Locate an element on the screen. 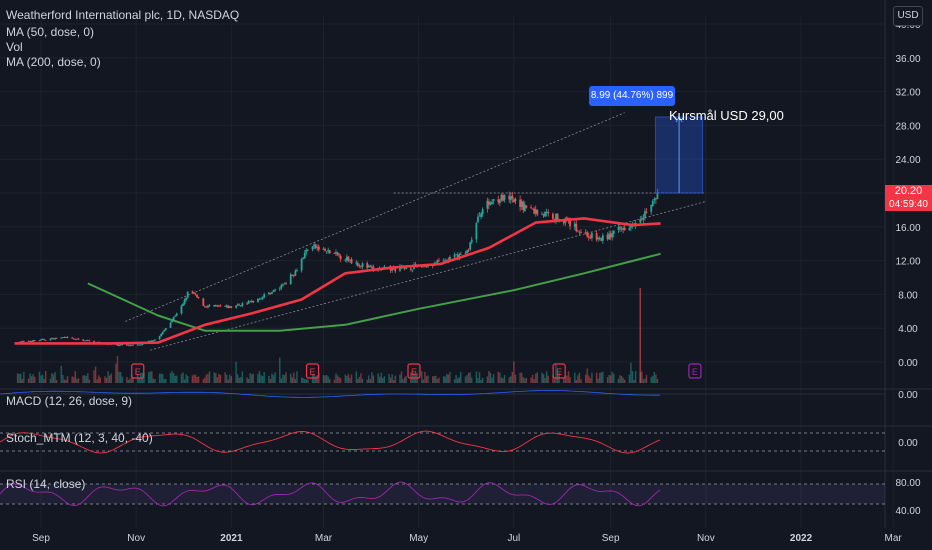  indicator-vol-legend: Vol is located at coordinates (14, 47).